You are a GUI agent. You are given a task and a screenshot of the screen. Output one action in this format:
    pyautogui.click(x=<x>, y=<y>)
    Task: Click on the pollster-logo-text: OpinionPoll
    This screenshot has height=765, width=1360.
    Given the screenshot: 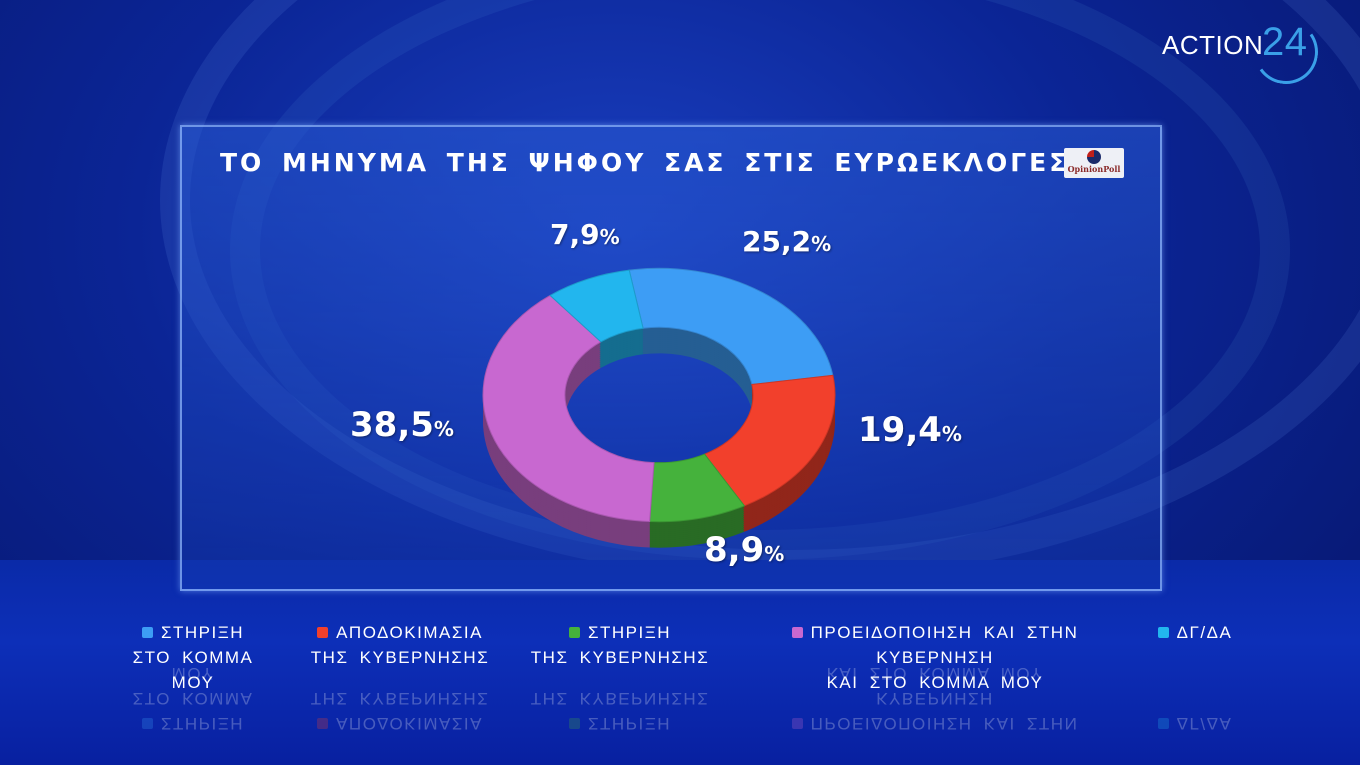 What is the action you would take?
    pyautogui.click(x=1094, y=169)
    